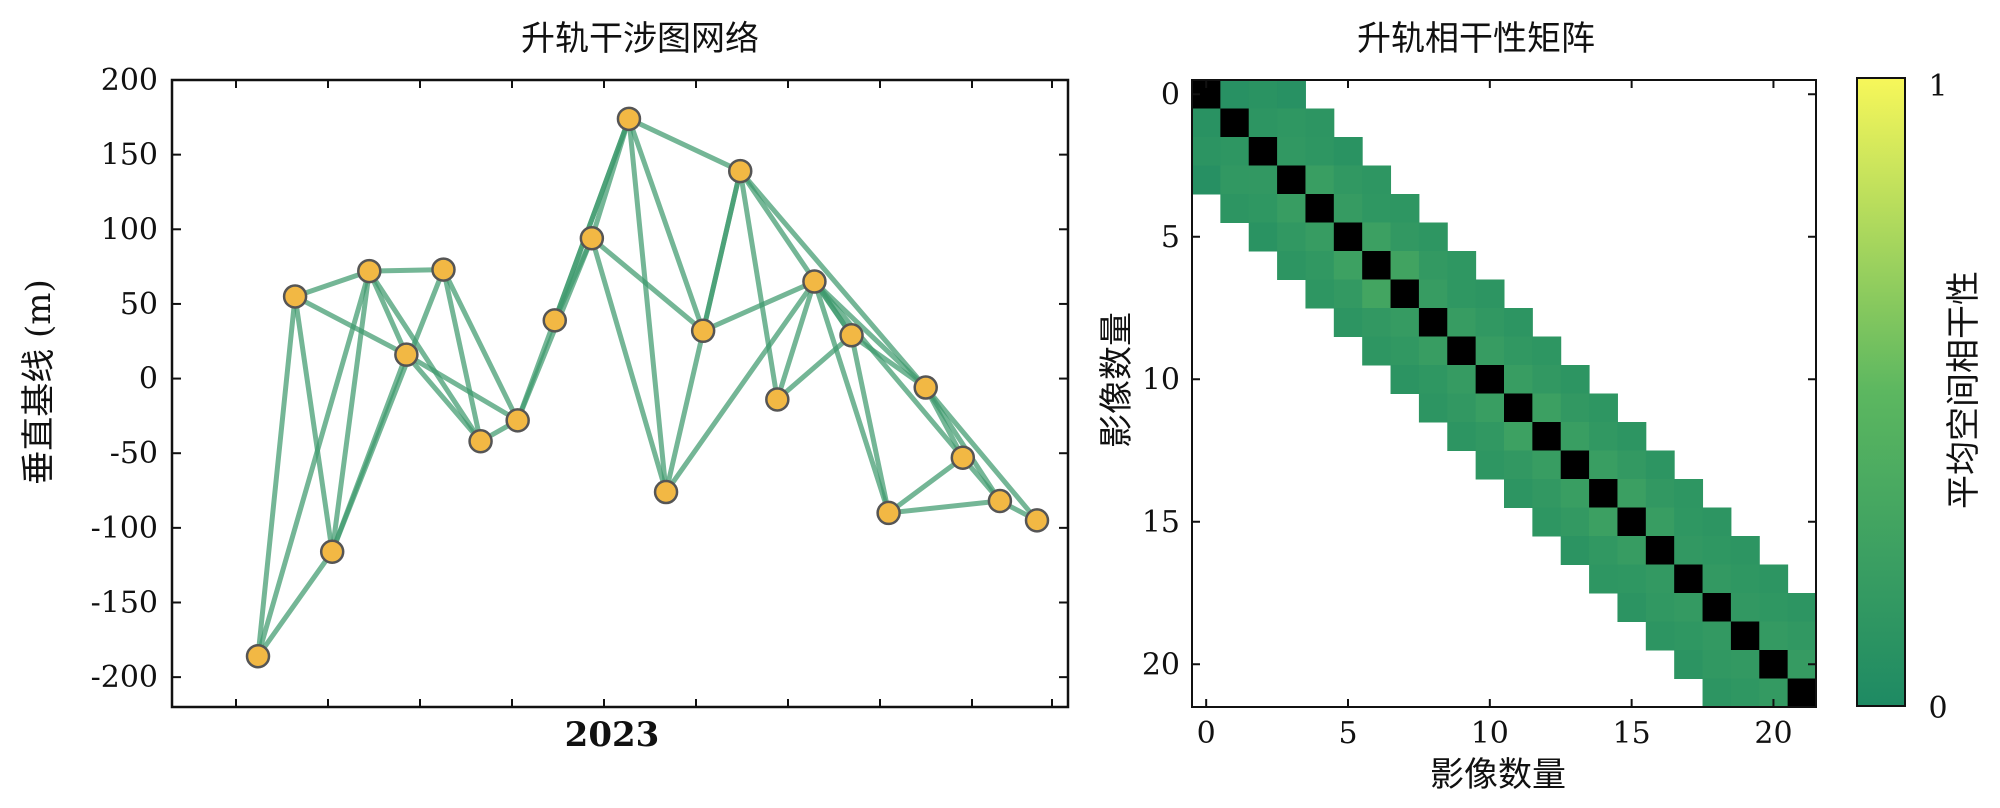  I want to click on colorbar: 1 0 平均空间相干性, so click(1920, 397).